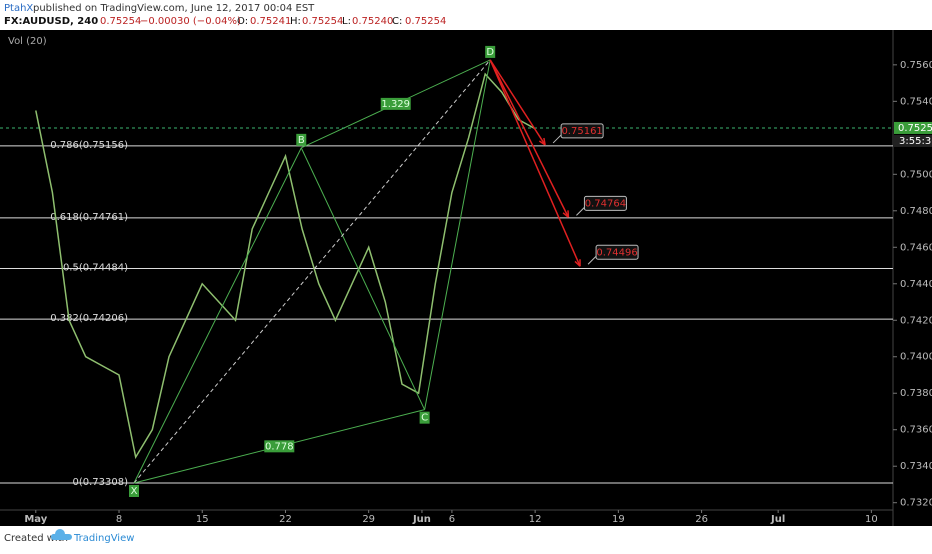 The image size is (932, 554). I want to click on x-tick-label: 10, so click(871, 519).